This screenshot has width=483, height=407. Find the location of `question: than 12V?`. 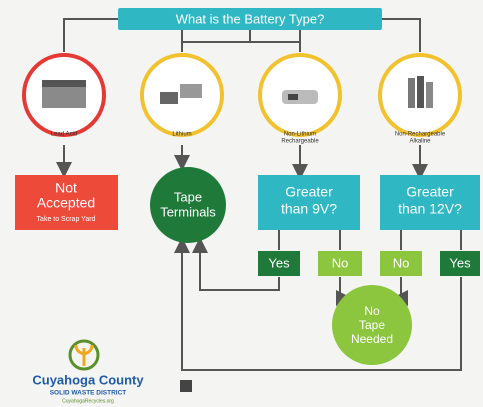

question: than 12V? is located at coordinates (430, 209).